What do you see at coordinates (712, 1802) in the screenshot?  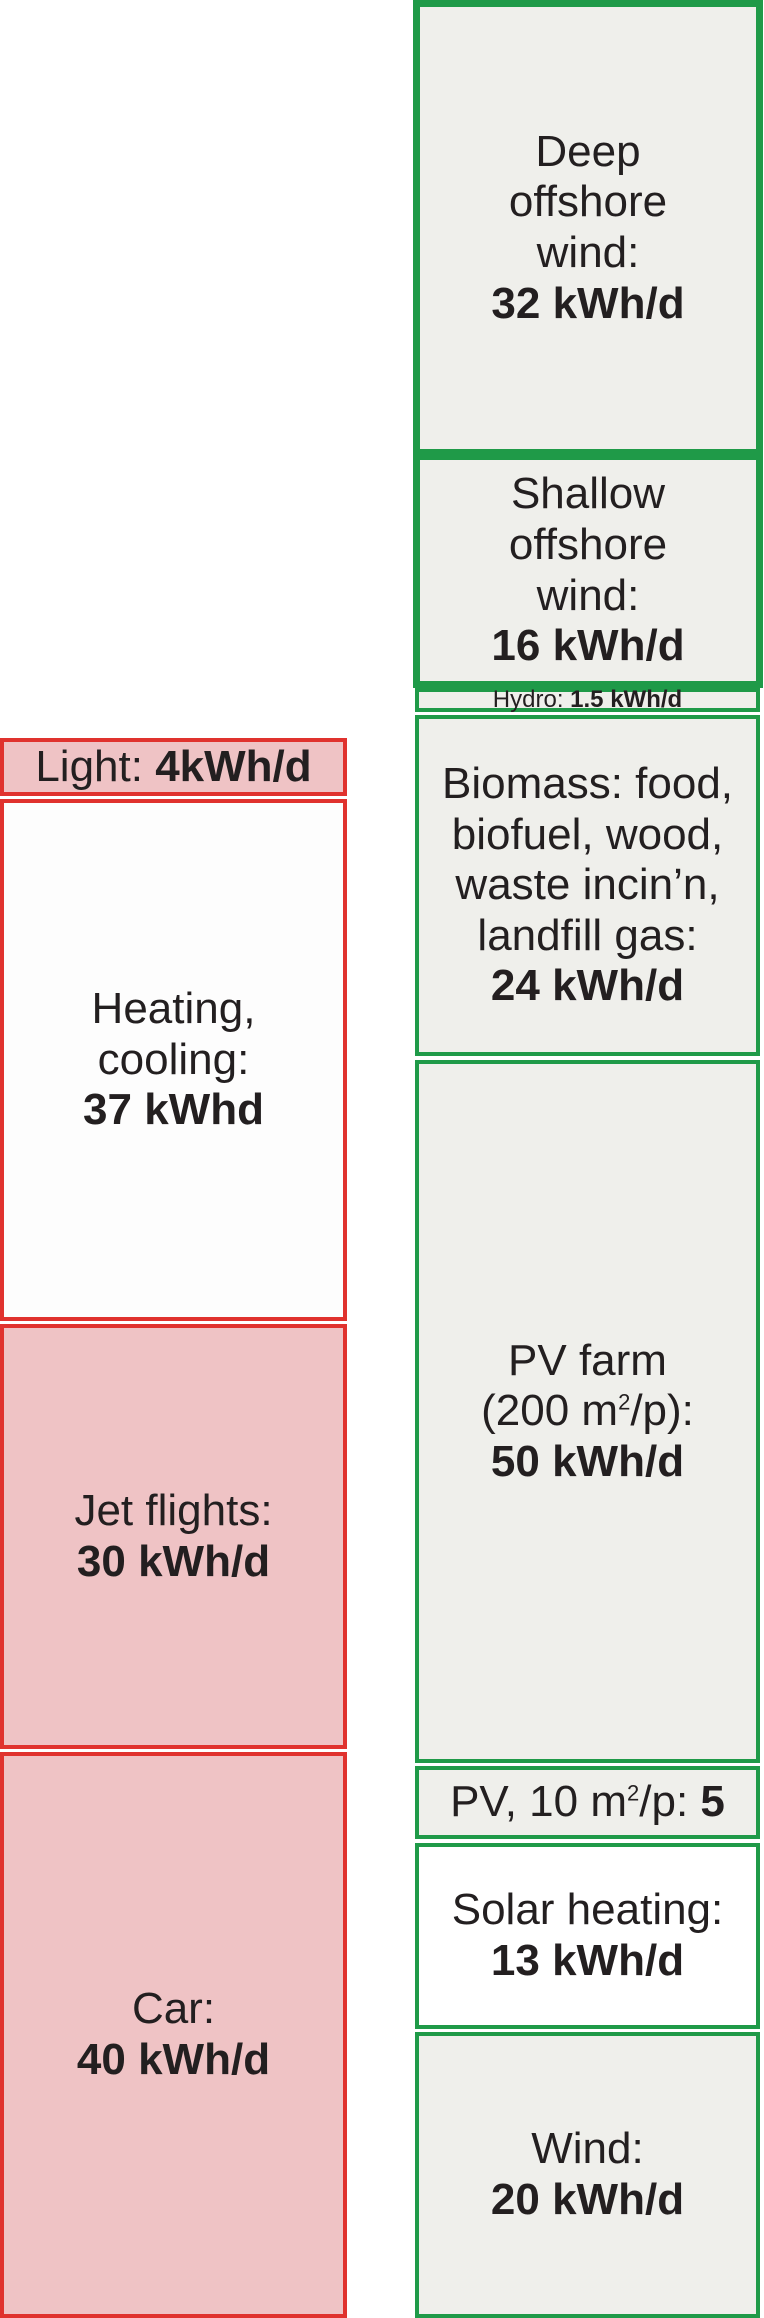 I see `pv-small-value: 5` at bounding box center [712, 1802].